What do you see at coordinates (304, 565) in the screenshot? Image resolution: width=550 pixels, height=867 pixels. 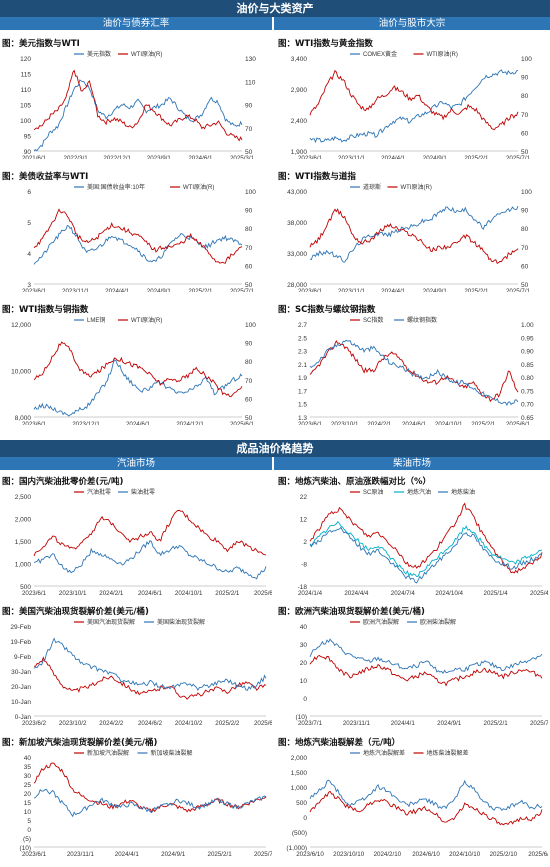 I see `y-tick-label: -8` at bounding box center [304, 565].